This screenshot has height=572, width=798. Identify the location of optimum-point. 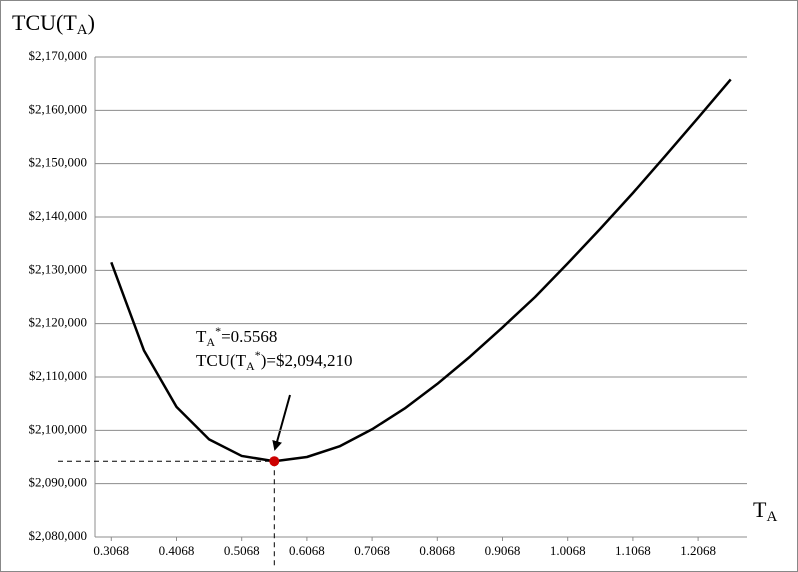
(274, 461).